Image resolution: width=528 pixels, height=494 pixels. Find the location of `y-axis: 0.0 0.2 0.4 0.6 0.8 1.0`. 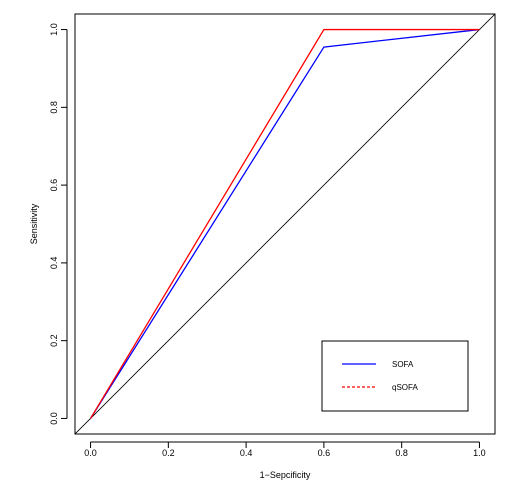

y-axis: 0.0 0.2 0.4 0.6 0.8 1.0 is located at coordinates (58, 224).